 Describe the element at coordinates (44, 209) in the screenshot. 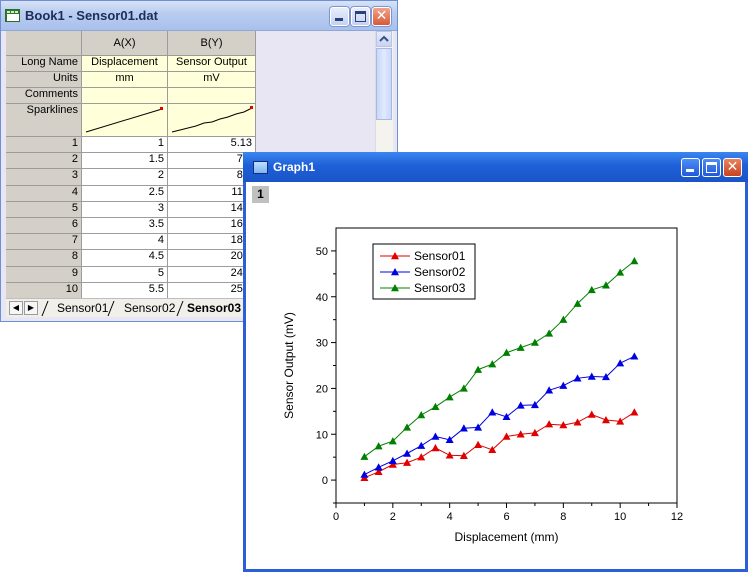

I see `row-header: 5` at that location.